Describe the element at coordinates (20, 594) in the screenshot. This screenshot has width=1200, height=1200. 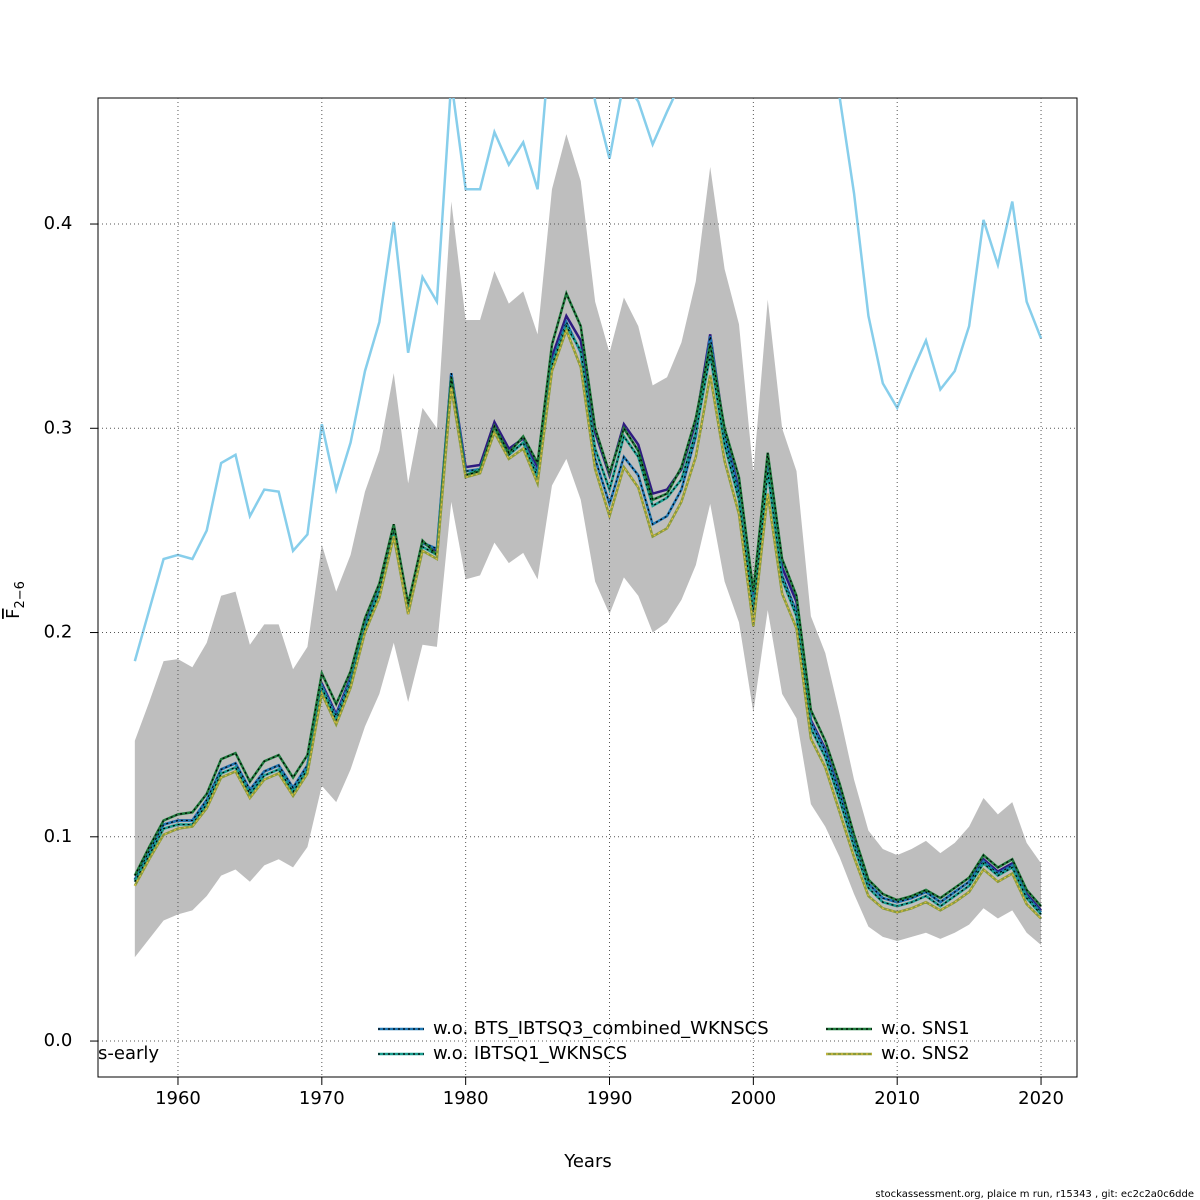
I see `y-label-sub: 2−6` at that location.